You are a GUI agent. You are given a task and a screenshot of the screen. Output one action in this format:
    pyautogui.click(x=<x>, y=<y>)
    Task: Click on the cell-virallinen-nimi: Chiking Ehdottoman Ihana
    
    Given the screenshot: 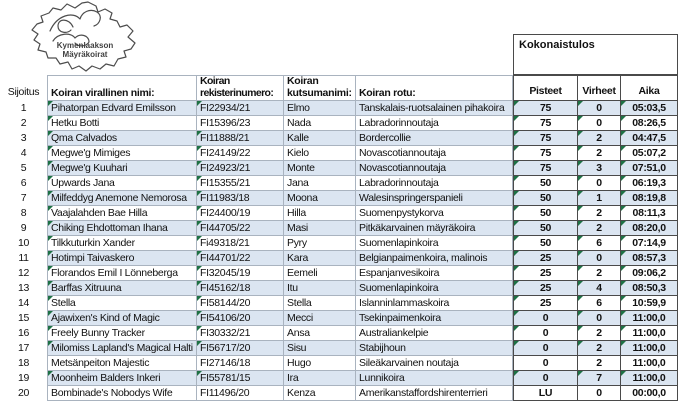 What is the action you would take?
    pyautogui.click(x=122, y=228)
    